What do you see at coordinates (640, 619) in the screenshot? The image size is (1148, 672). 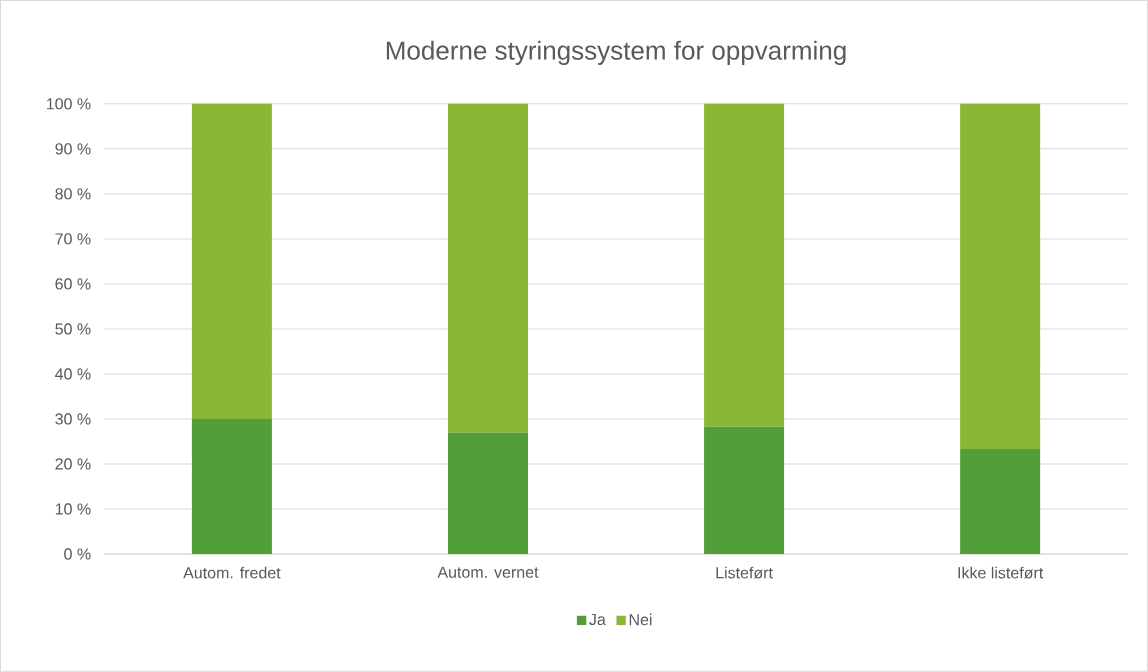 I see `legend-label: Nei` at bounding box center [640, 619].